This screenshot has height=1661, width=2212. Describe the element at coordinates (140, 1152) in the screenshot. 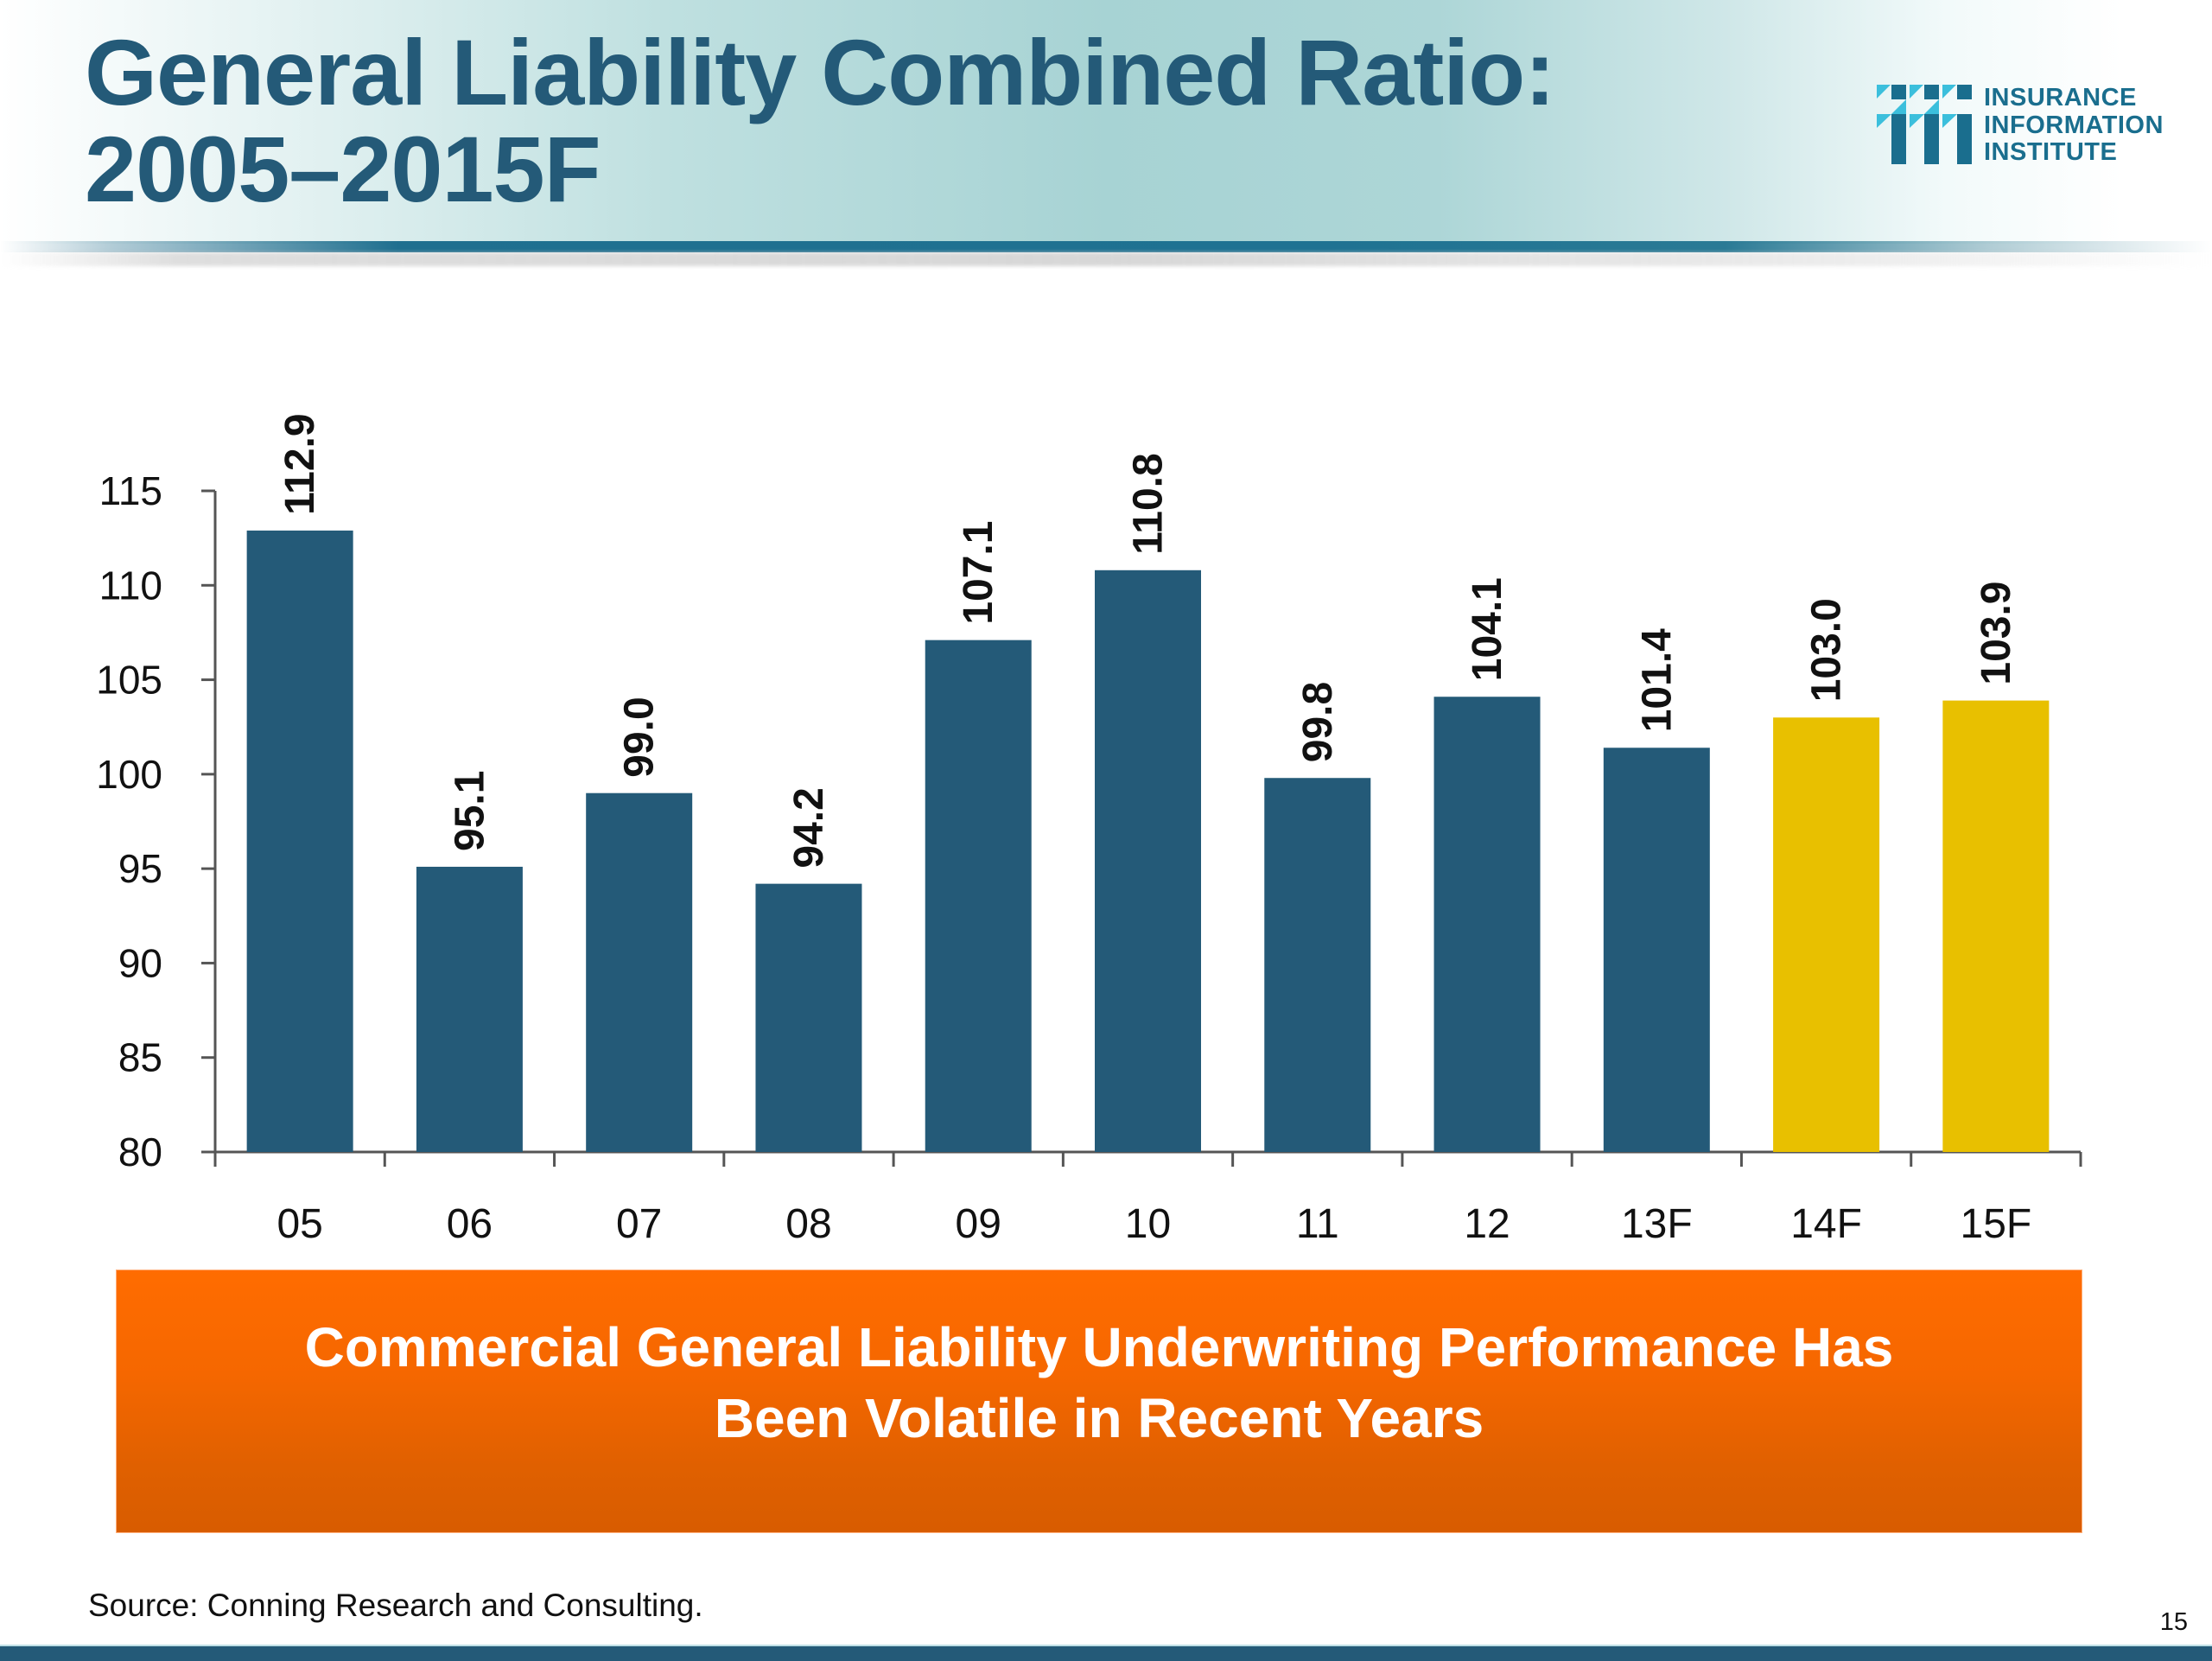

I see `y-tick-label: 80` at that location.